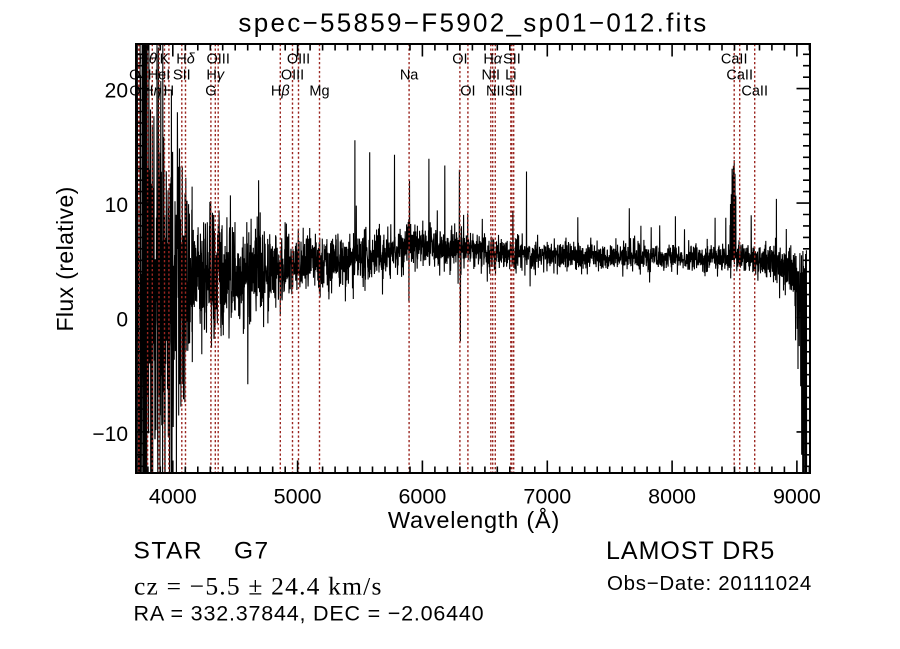 This screenshot has height=649, width=900. I want to click on svg-text: LAMOST DR5, so click(690, 551).